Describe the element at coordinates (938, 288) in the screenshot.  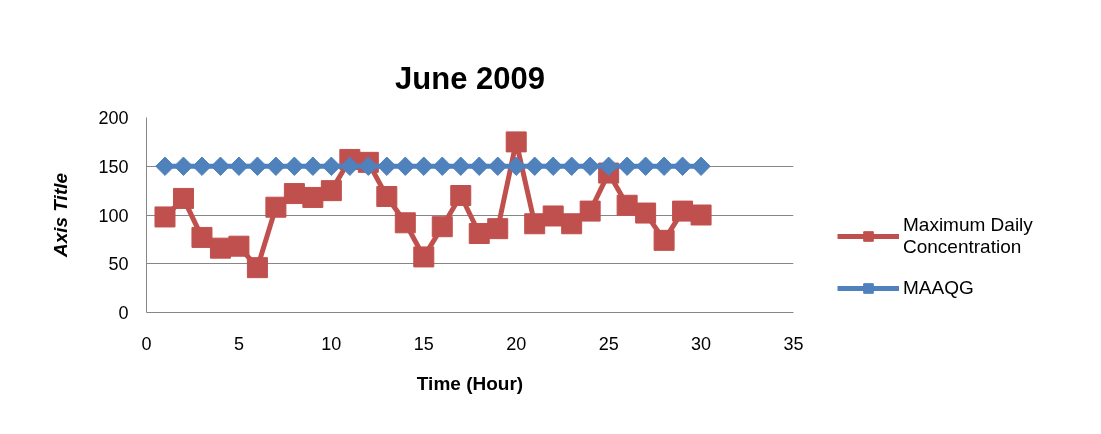
I see `legend-label: MAAQG` at that location.